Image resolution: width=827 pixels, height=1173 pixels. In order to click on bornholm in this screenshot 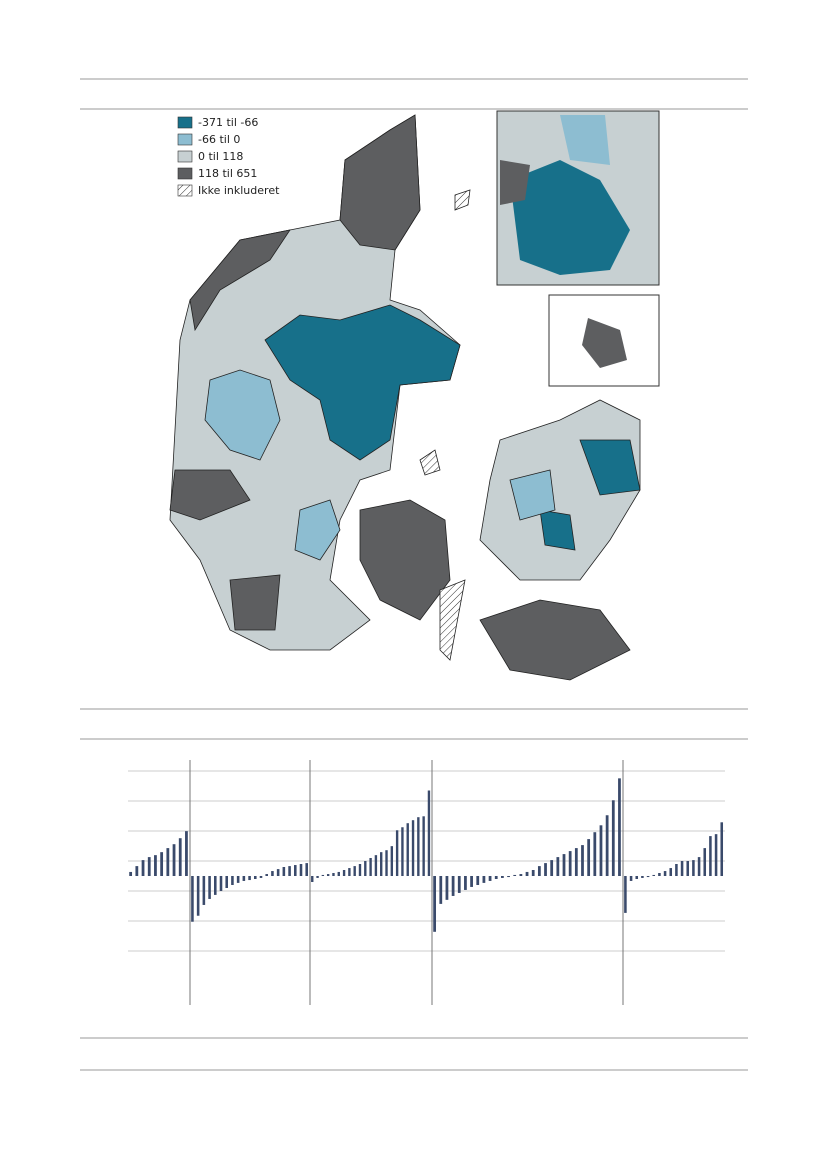, I will do `click(604, 343)`.